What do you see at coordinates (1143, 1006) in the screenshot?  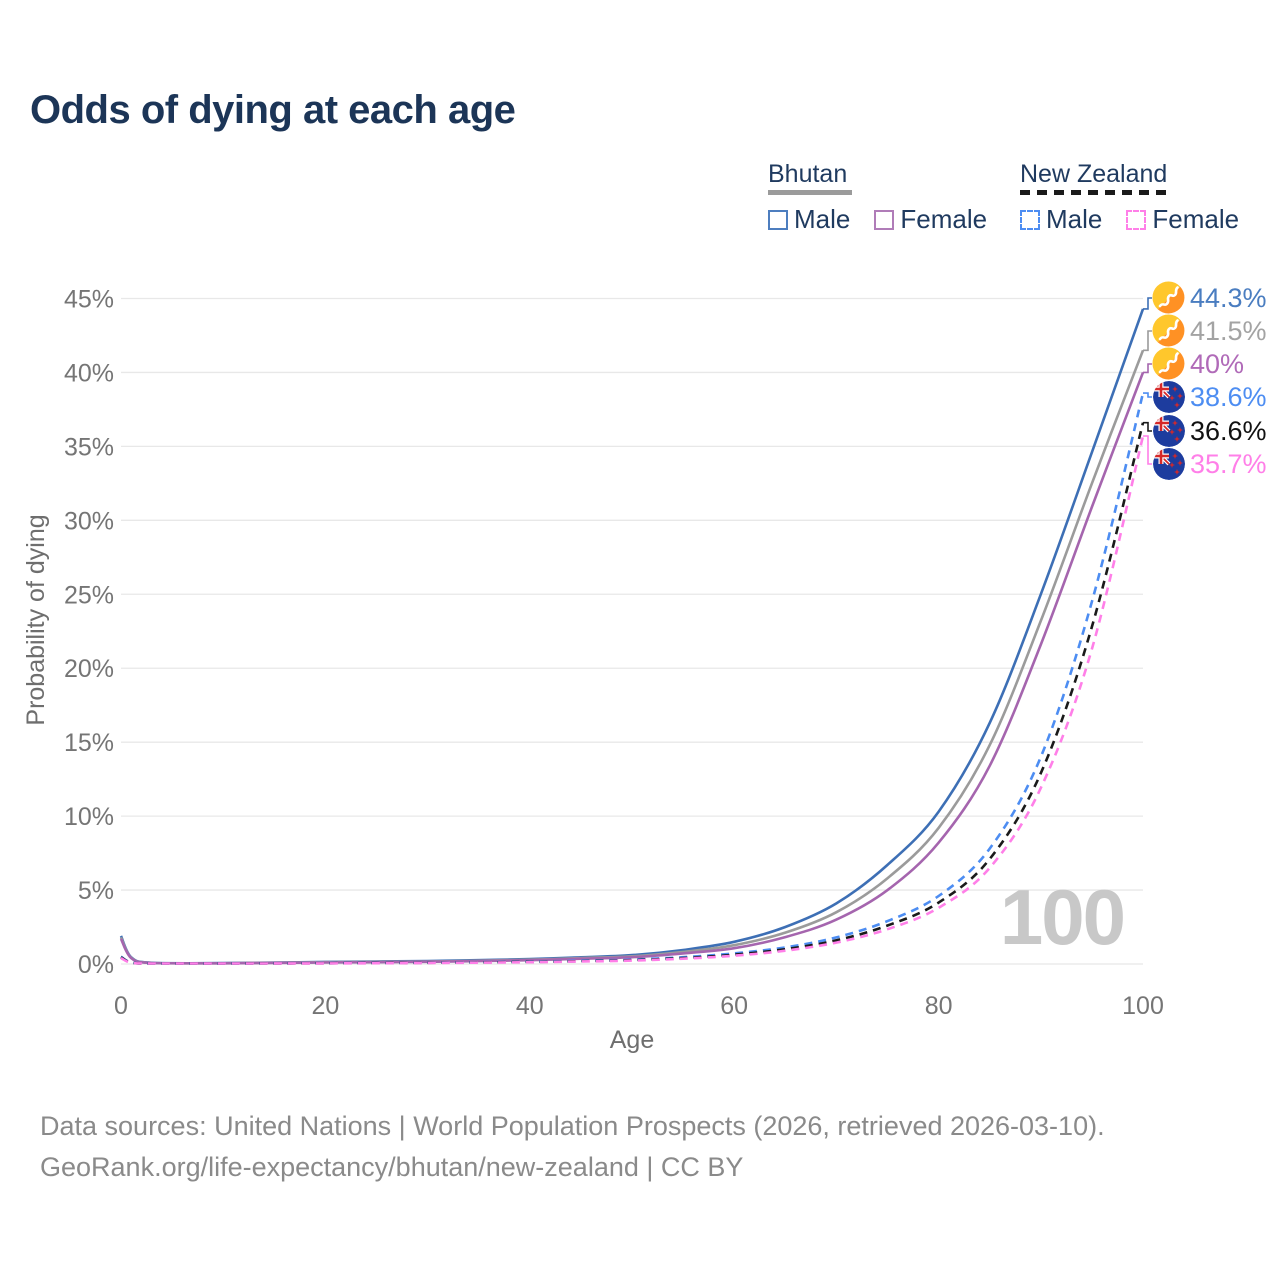 I see `x-tick-label: 100` at bounding box center [1143, 1006].